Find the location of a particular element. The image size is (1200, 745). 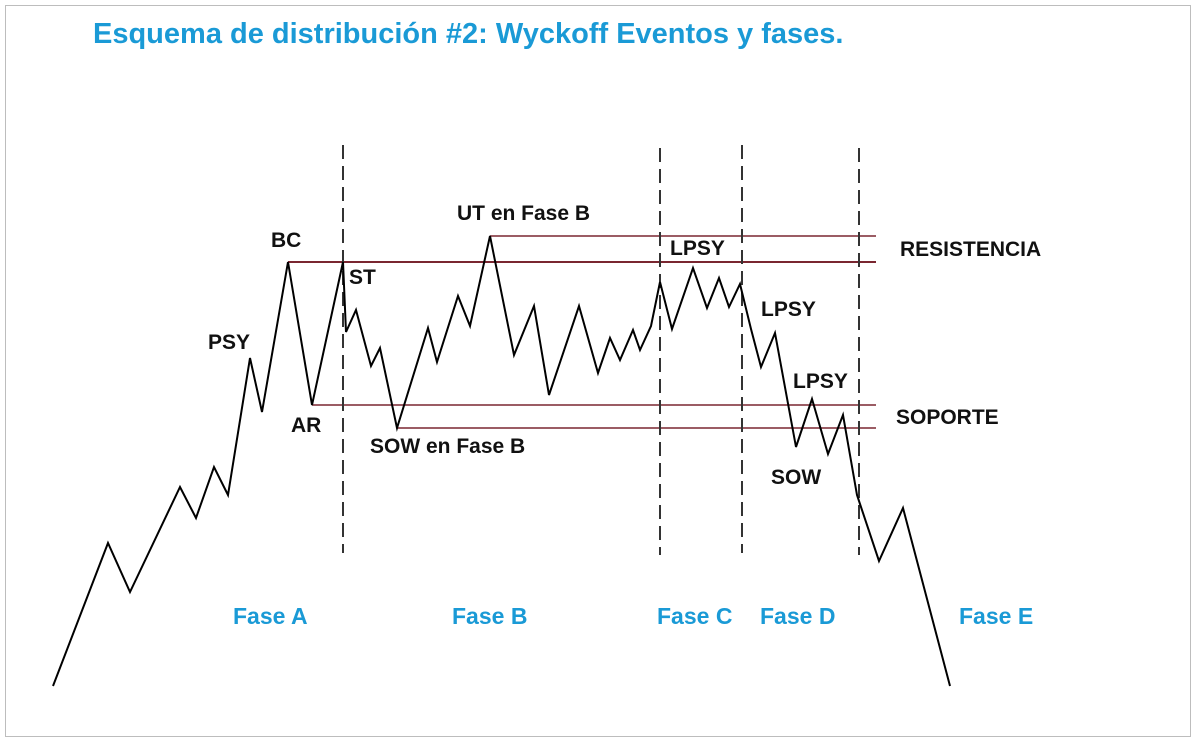

label-lpsy-d2: LPSY is located at coordinates (820, 381).